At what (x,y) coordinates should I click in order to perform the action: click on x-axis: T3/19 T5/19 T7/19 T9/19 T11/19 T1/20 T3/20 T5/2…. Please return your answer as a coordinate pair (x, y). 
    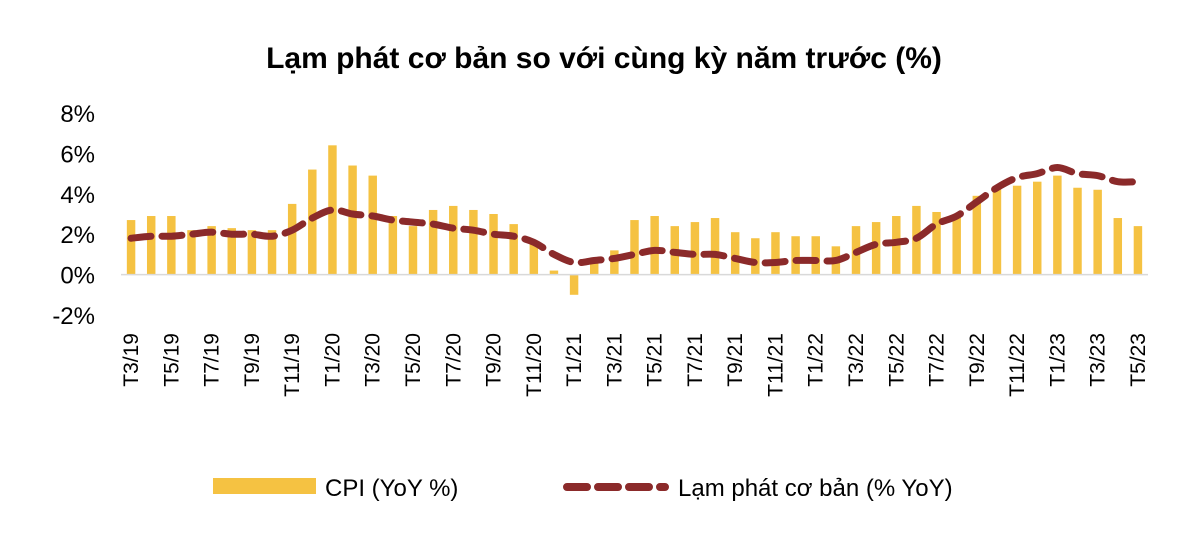
    Looking at the image, I should click on (635, 365).